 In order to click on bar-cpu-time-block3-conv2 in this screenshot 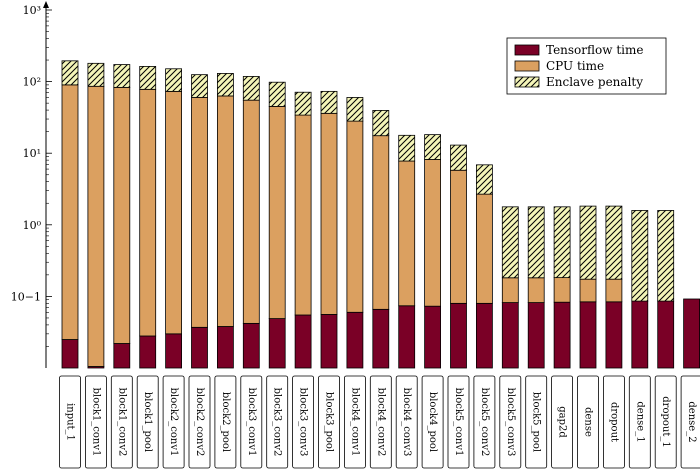, I will do `click(277, 212)`.